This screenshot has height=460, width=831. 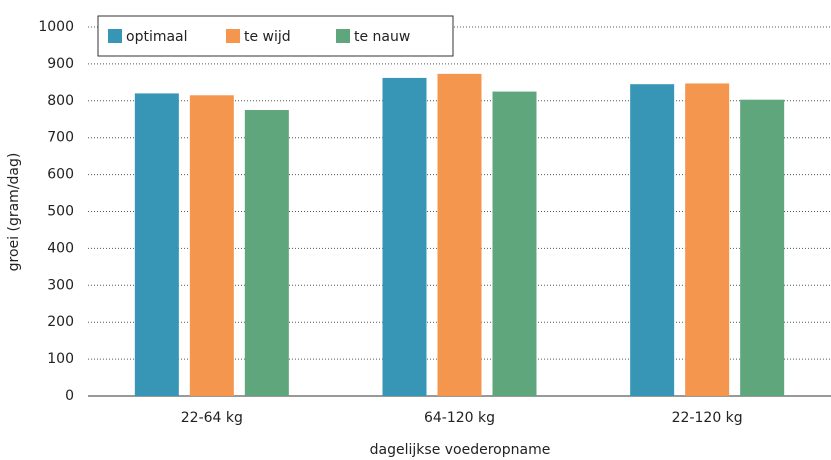 What do you see at coordinates (60, 248) in the screenshot?
I see `y-tick-label: 400` at bounding box center [60, 248].